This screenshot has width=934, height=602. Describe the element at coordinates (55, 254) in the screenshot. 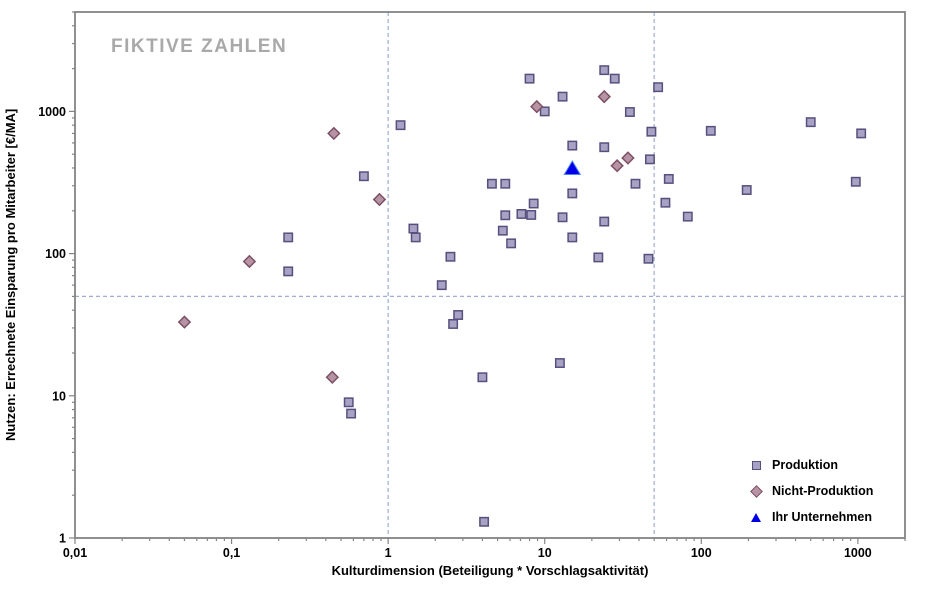

I see `y-tick-label: 100` at that location.